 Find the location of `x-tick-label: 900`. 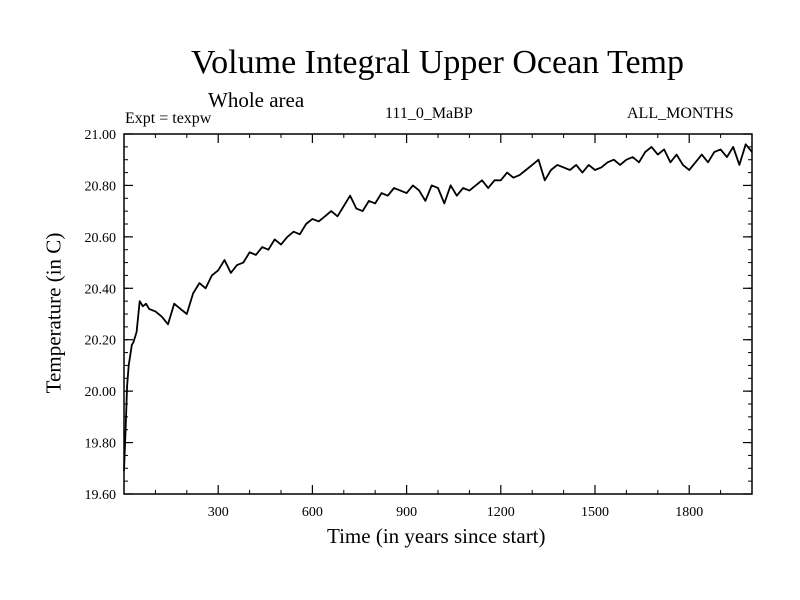

x-tick-label: 900 is located at coordinates (406, 512).